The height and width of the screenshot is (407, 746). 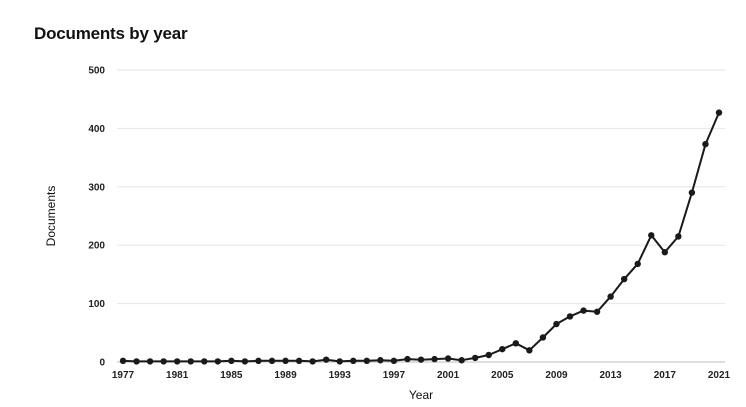 What do you see at coordinates (421, 395) in the screenshot?
I see `x-axis-label: Year` at bounding box center [421, 395].